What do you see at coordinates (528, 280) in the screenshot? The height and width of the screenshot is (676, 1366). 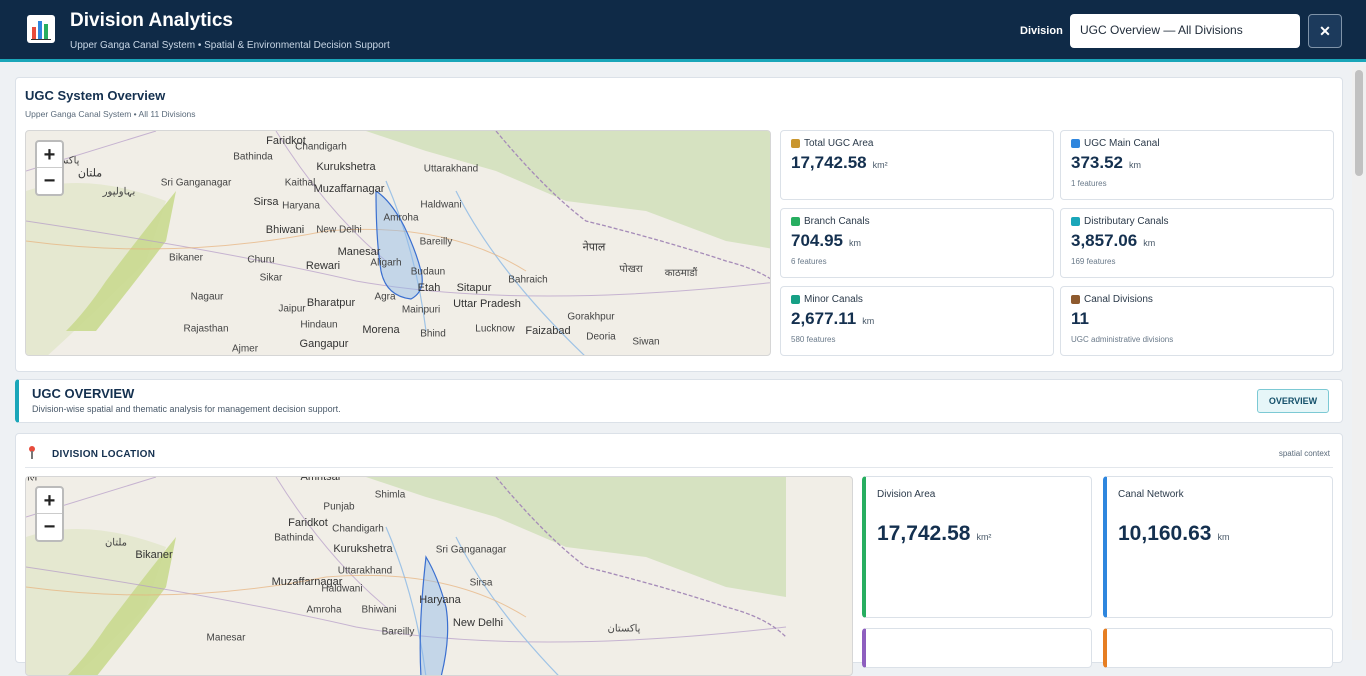 I see `map-label: Bahraich` at bounding box center [528, 280].